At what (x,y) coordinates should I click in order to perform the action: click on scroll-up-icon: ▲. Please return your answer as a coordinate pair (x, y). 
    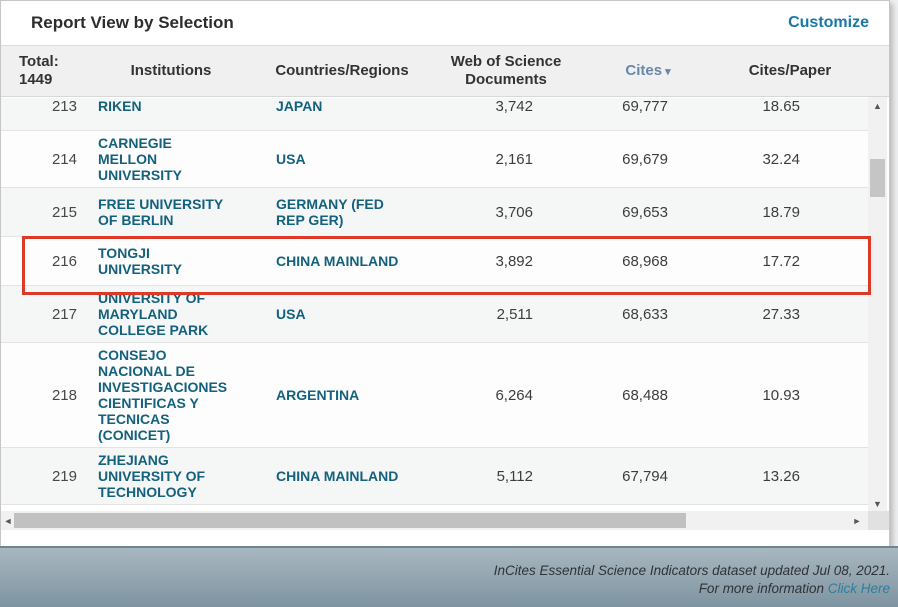
    Looking at the image, I should click on (877, 105).